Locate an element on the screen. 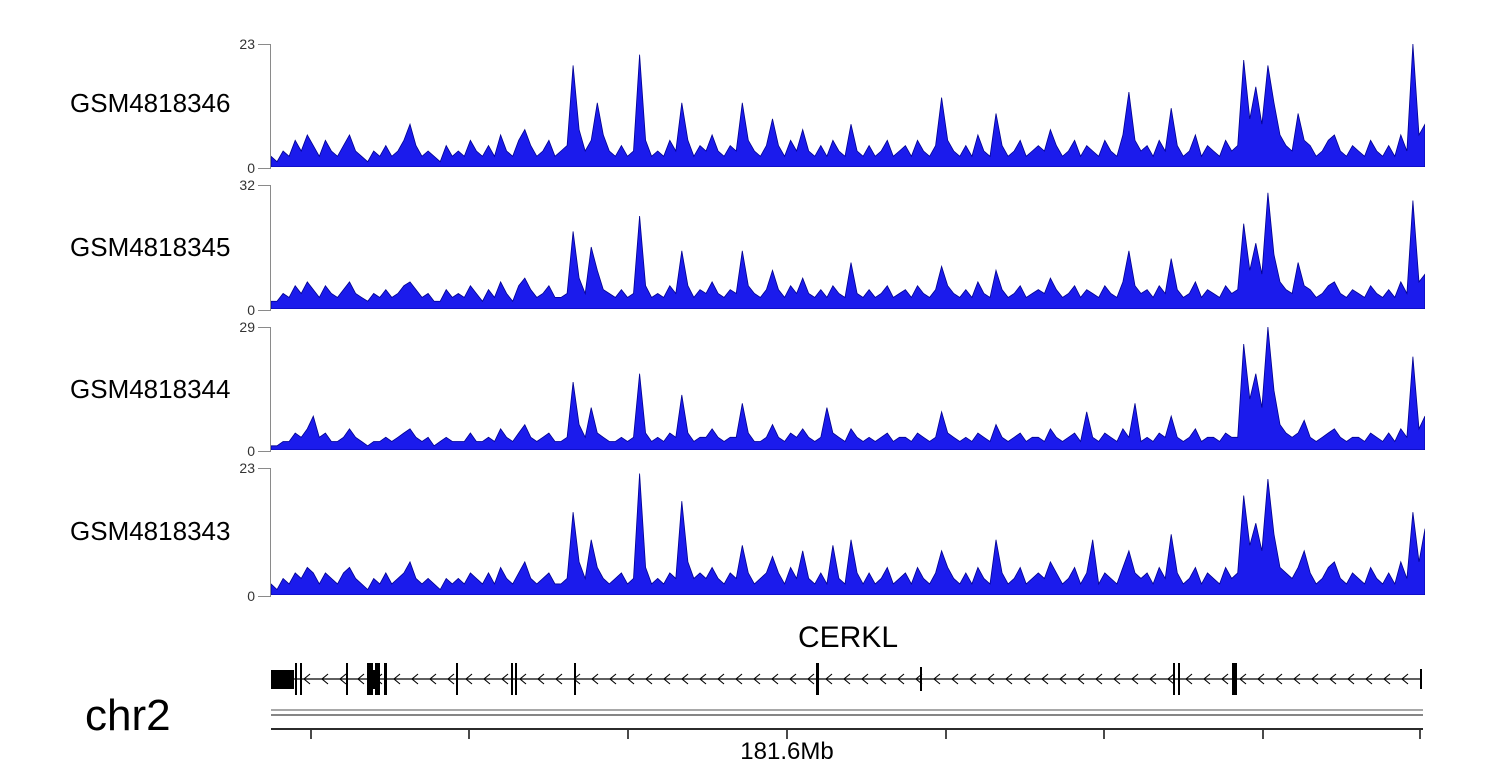 This screenshot has width=1500, height=780. strand-direction-arrows is located at coordinates (856, 679).